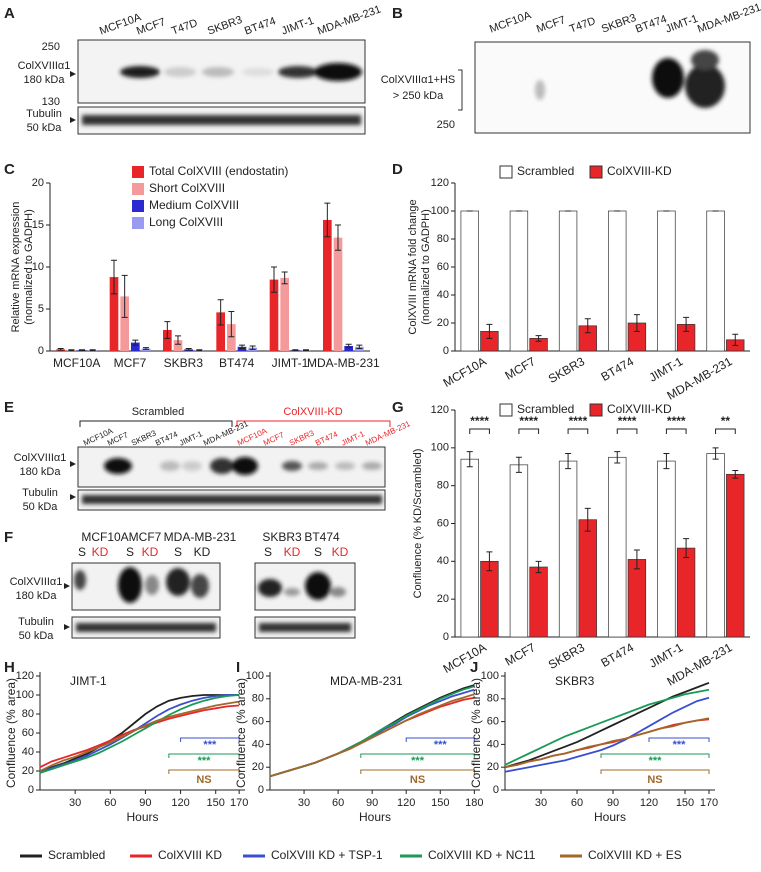 Image resolution: width=761 pixels, height=872 pixels. I want to click on chart-title: SKBR3, so click(575, 681).